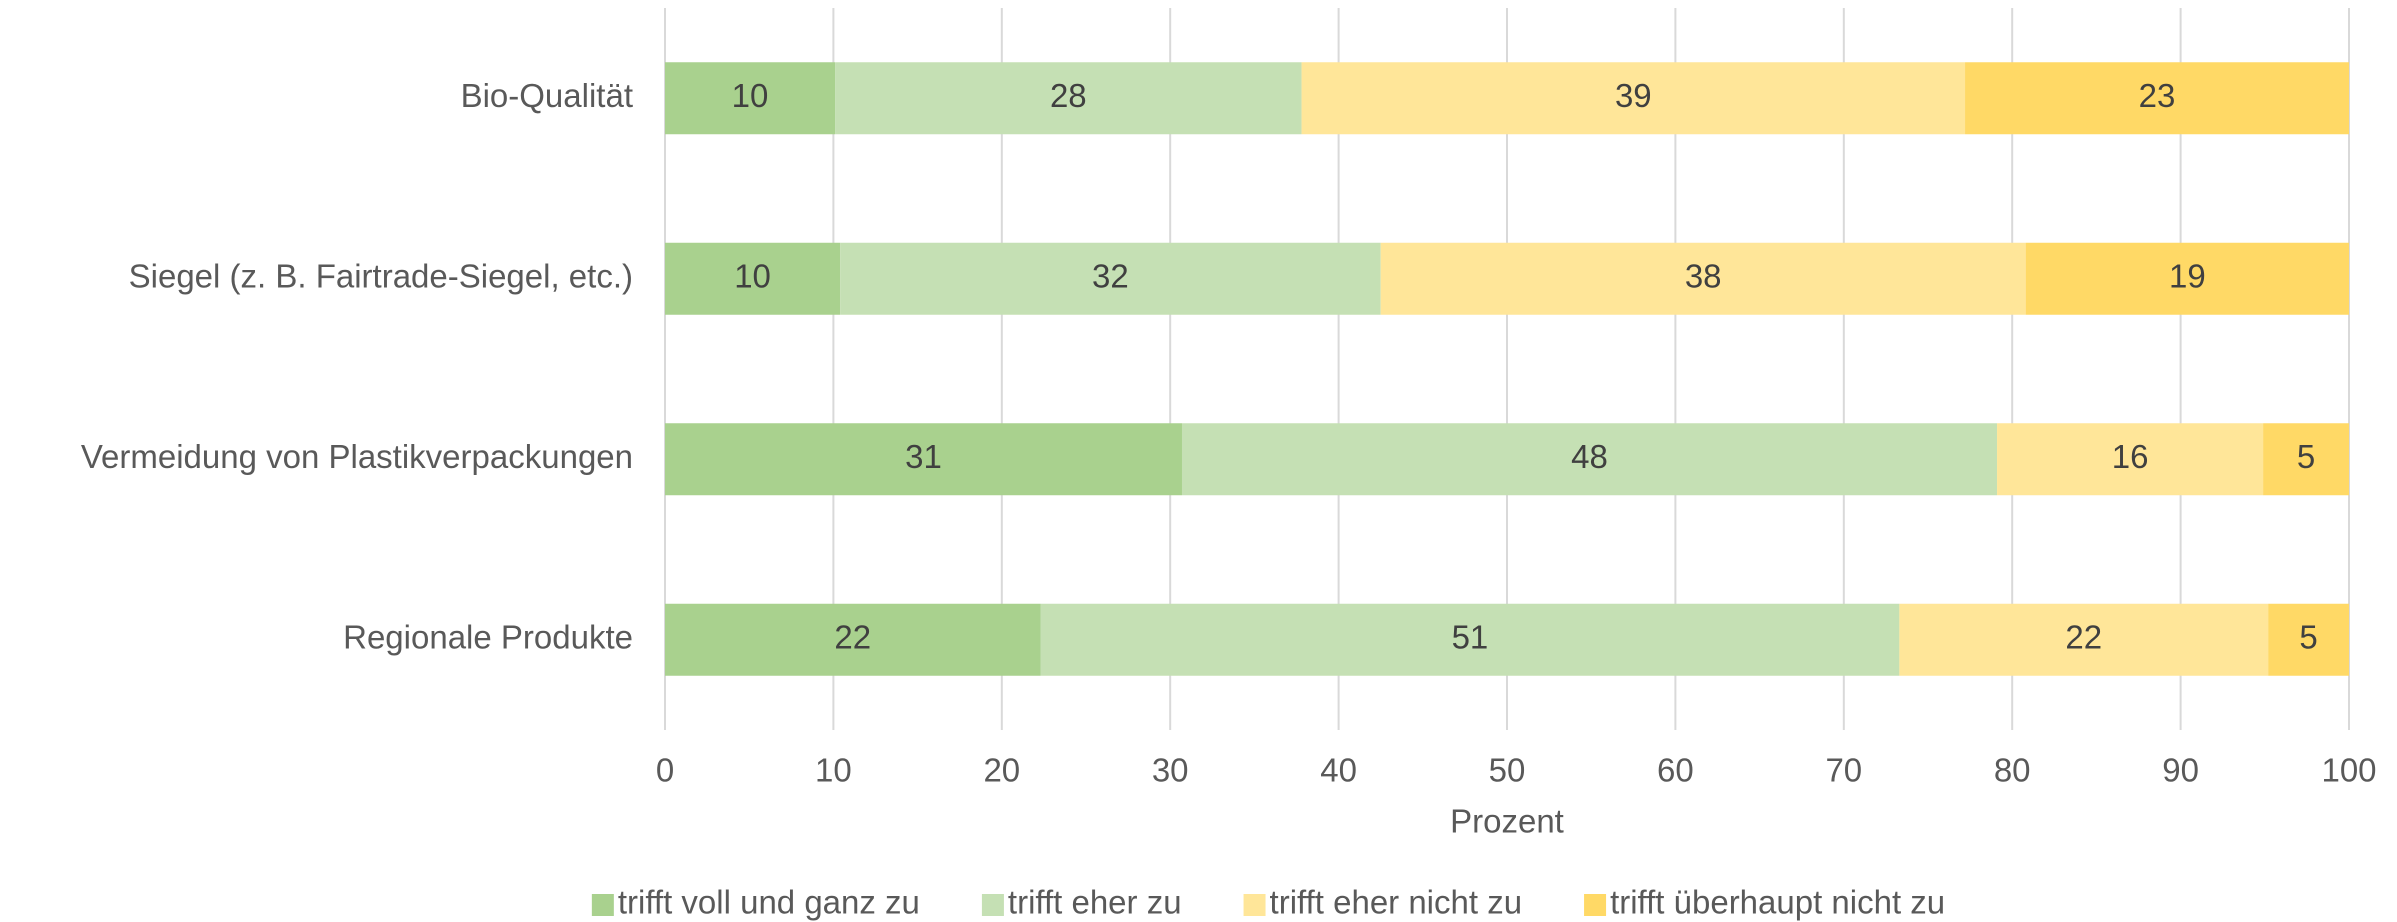 The width and height of the screenshot is (2397, 922). Describe the element at coordinates (1470, 636) in the screenshot. I see `data-label: 51` at that location.